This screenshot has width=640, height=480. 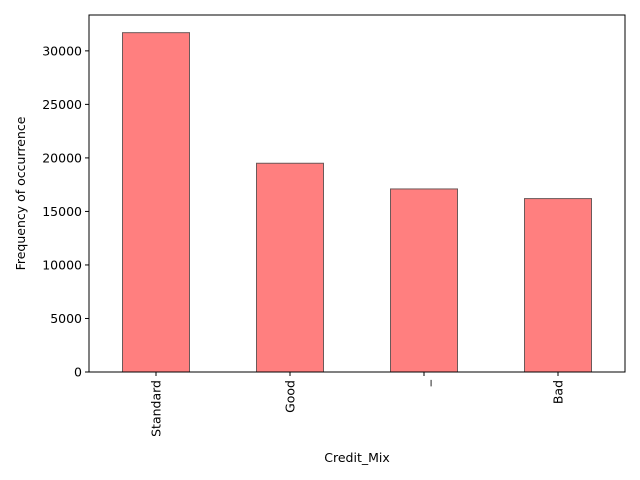 I want to click on x-tick-label: Good, so click(x=290, y=396).